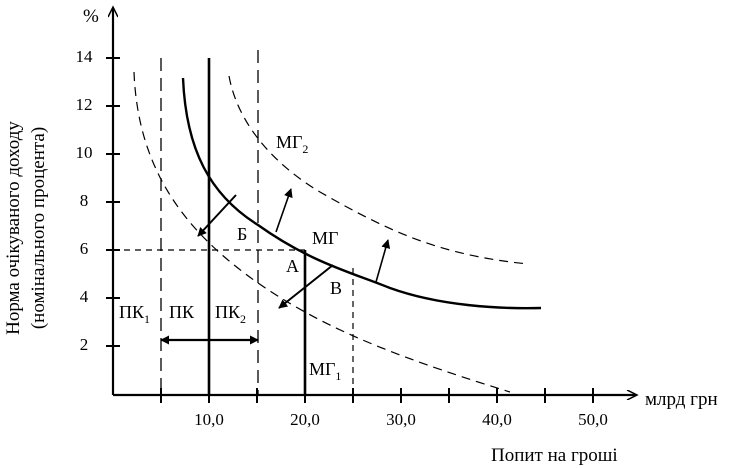 Image resolution: width=745 pixels, height=468 pixels. What do you see at coordinates (84, 104) in the screenshot?
I see `y-tick-12: 12` at bounding box center [84, 104].